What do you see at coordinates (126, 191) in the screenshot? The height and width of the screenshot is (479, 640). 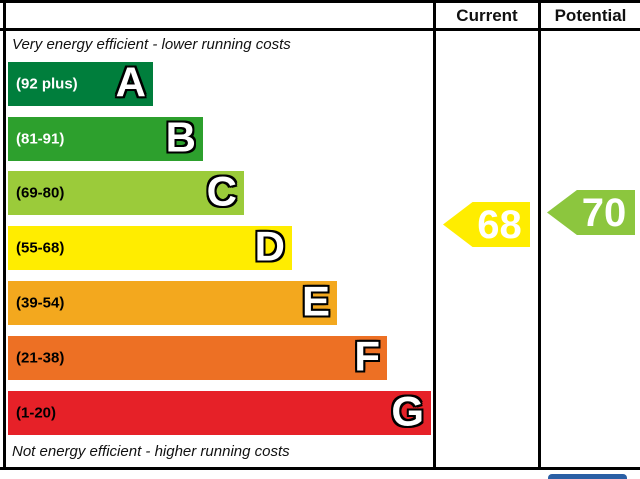 I see `band-c: (69-80) C` at bounding box center [126, 191].